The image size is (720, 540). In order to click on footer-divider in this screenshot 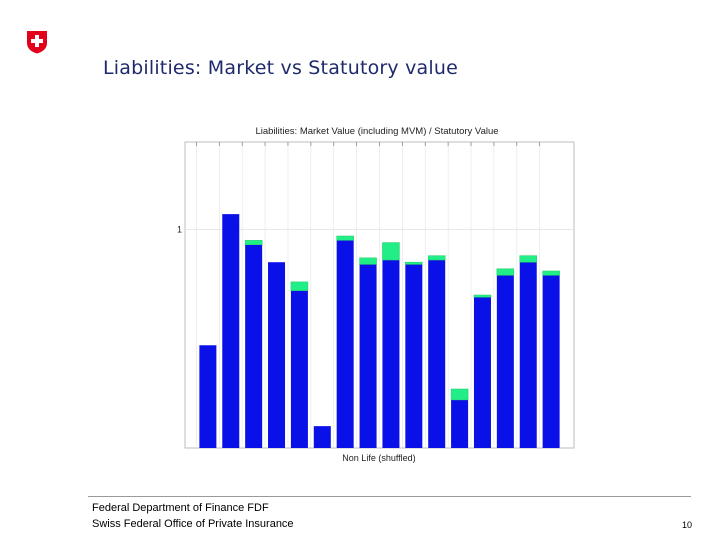, I will do `click(389, 496)`.